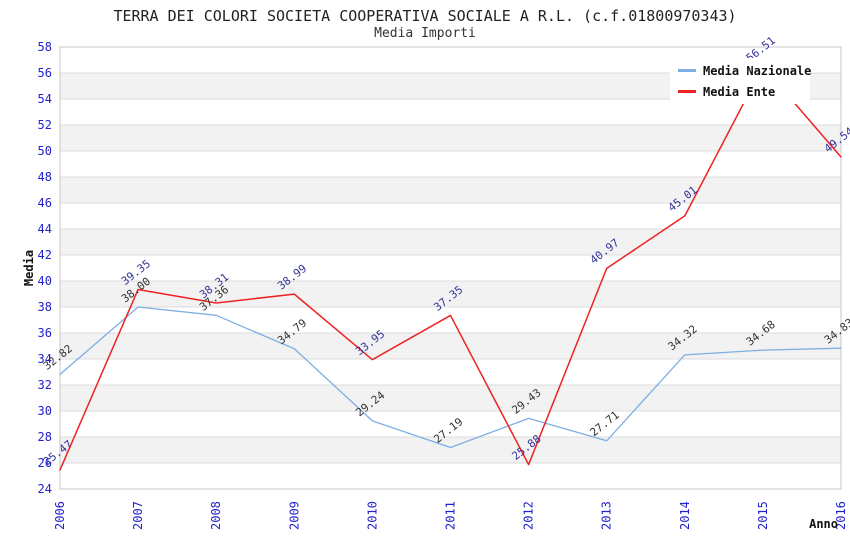 The height and width of the screenshot is (550, 850). I want to click on y-tick-label: 36, so click(45, 333).